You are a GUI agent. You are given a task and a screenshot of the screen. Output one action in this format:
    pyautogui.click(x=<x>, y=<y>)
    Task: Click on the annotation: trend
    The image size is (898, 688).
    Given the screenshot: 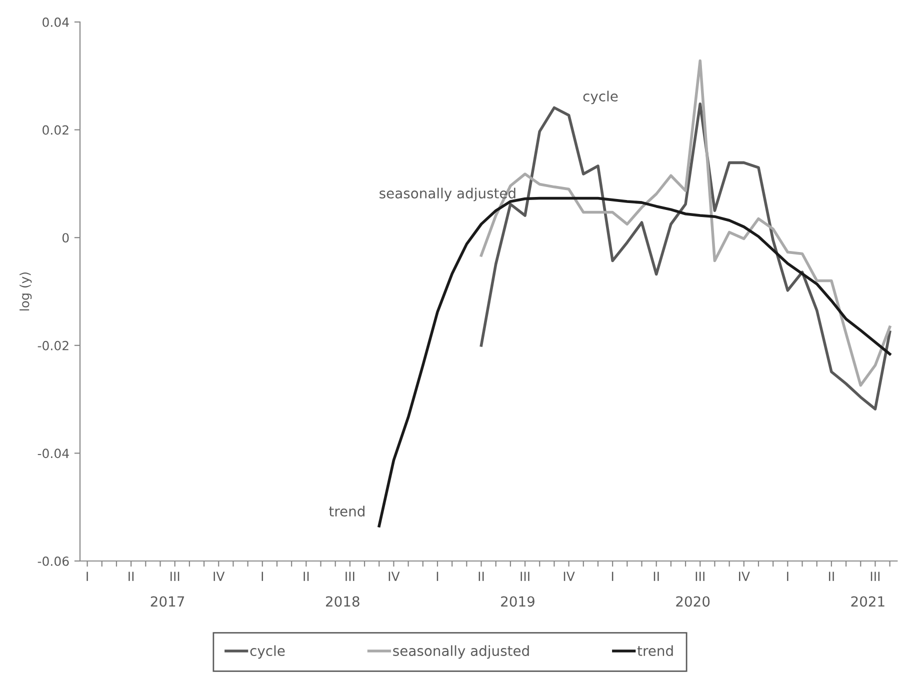 What is the action you would take?
    pyautogui.click(x=346, y=511)
    